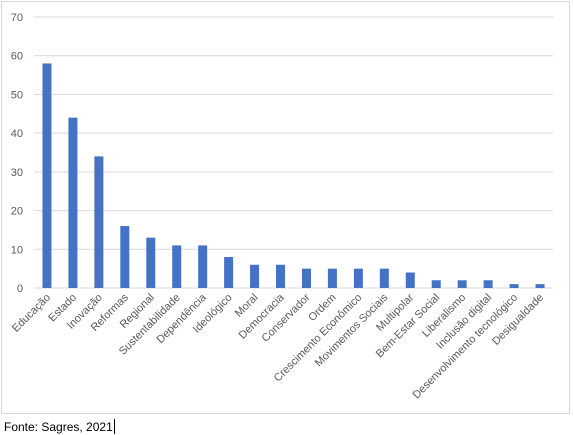 The width and height of the screenshot is (573, 435). I want to click on y-tick-label: 30, so click(17, 173).